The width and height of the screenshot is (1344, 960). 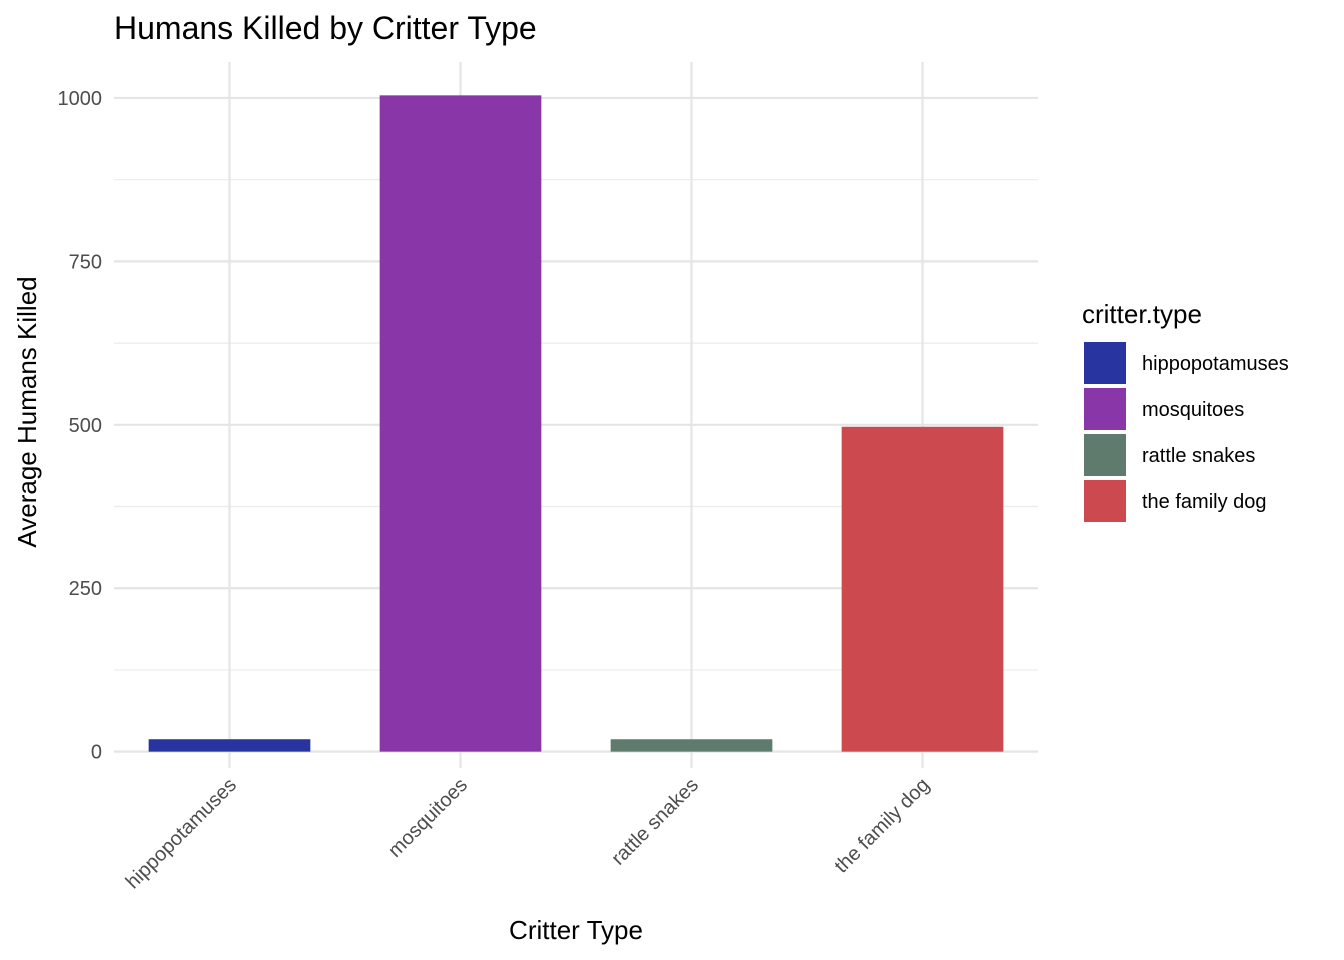 What do you see at coordinates (85, 426) in the screenshot?
I see `y-tick-label: 500` at bounding box center [85, 426].